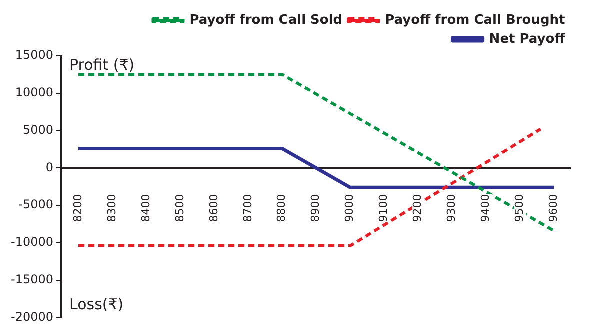 Image resolution: width=596 pixels, height=336 pixels. Describe the element at coordinates (32, 317) in the screenshot. I see `y-tick-label: -20000` at that location.